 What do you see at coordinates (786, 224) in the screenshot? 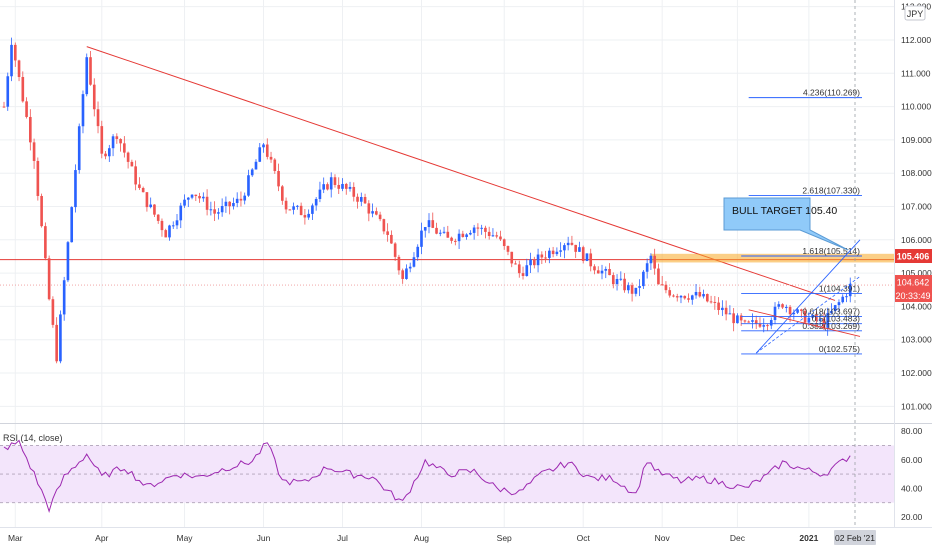
I see `bull-target-callout: BULL TARGET 105.40` at bounding box center [786, 224].